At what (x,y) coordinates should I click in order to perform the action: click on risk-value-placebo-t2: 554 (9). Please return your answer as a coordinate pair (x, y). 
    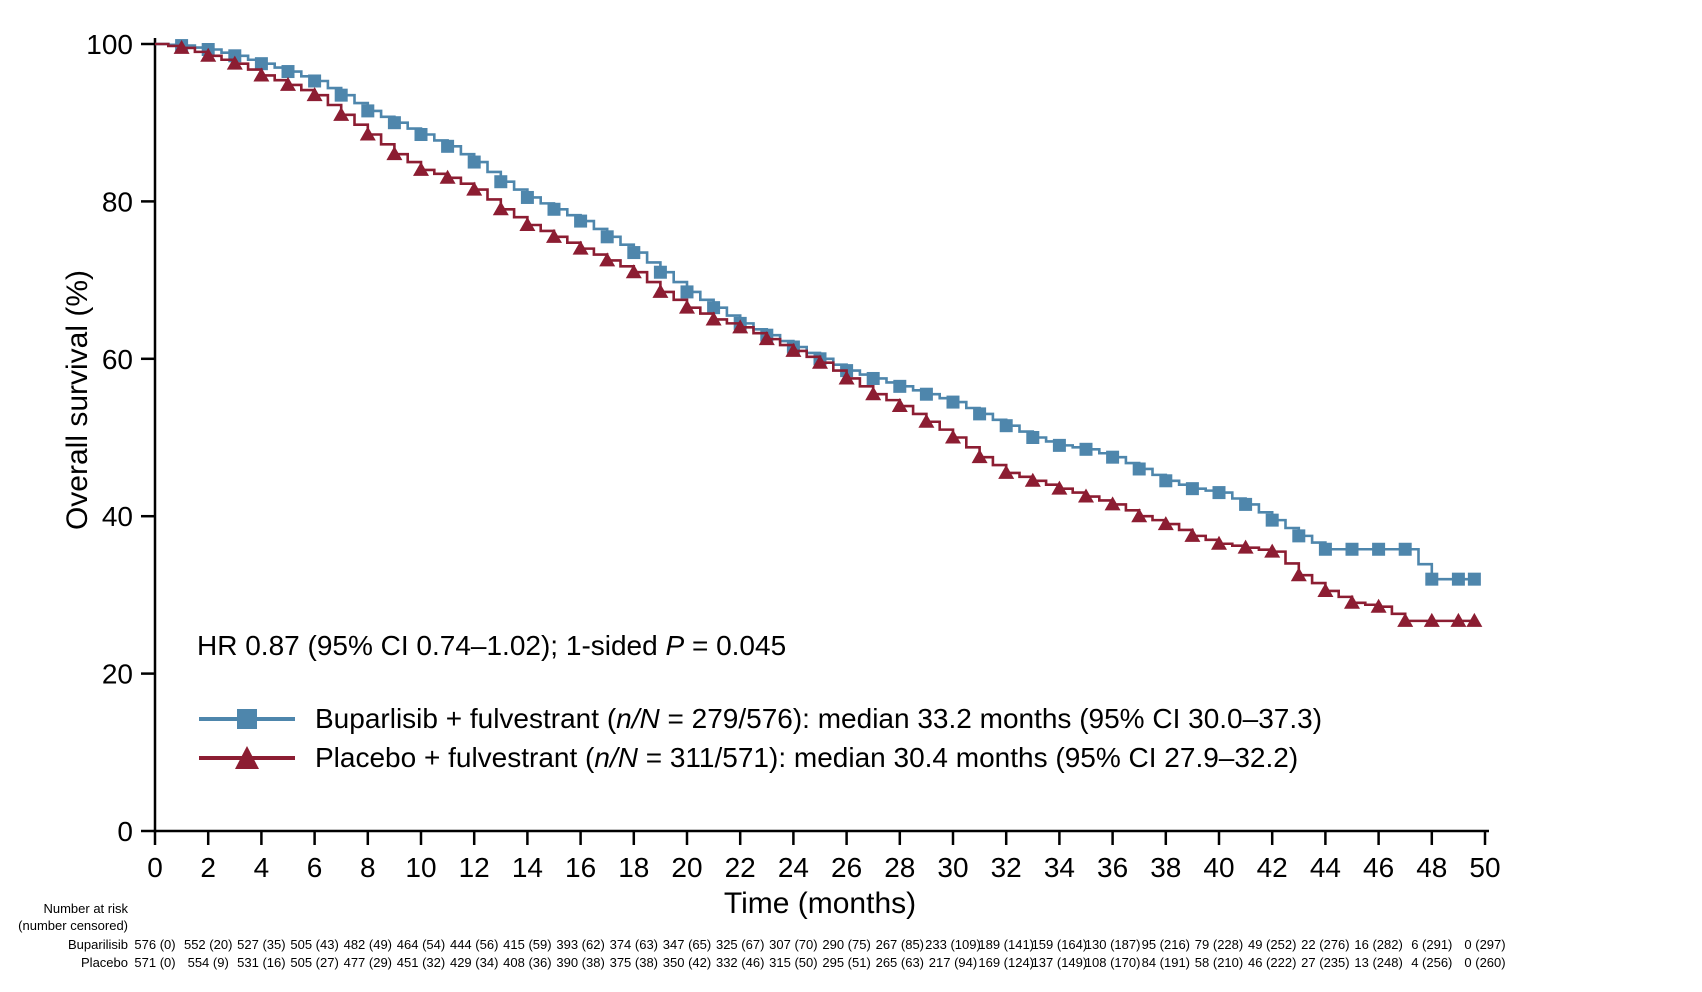
    Looking at the image, I should click on (208, 962).